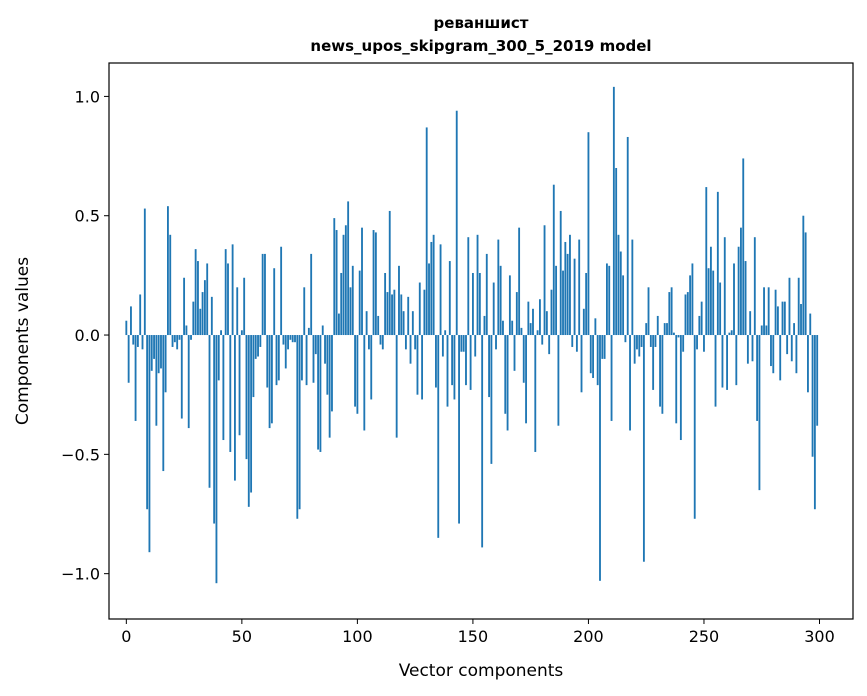  I want to click on x-tick-label: 300, so click(819, 636).